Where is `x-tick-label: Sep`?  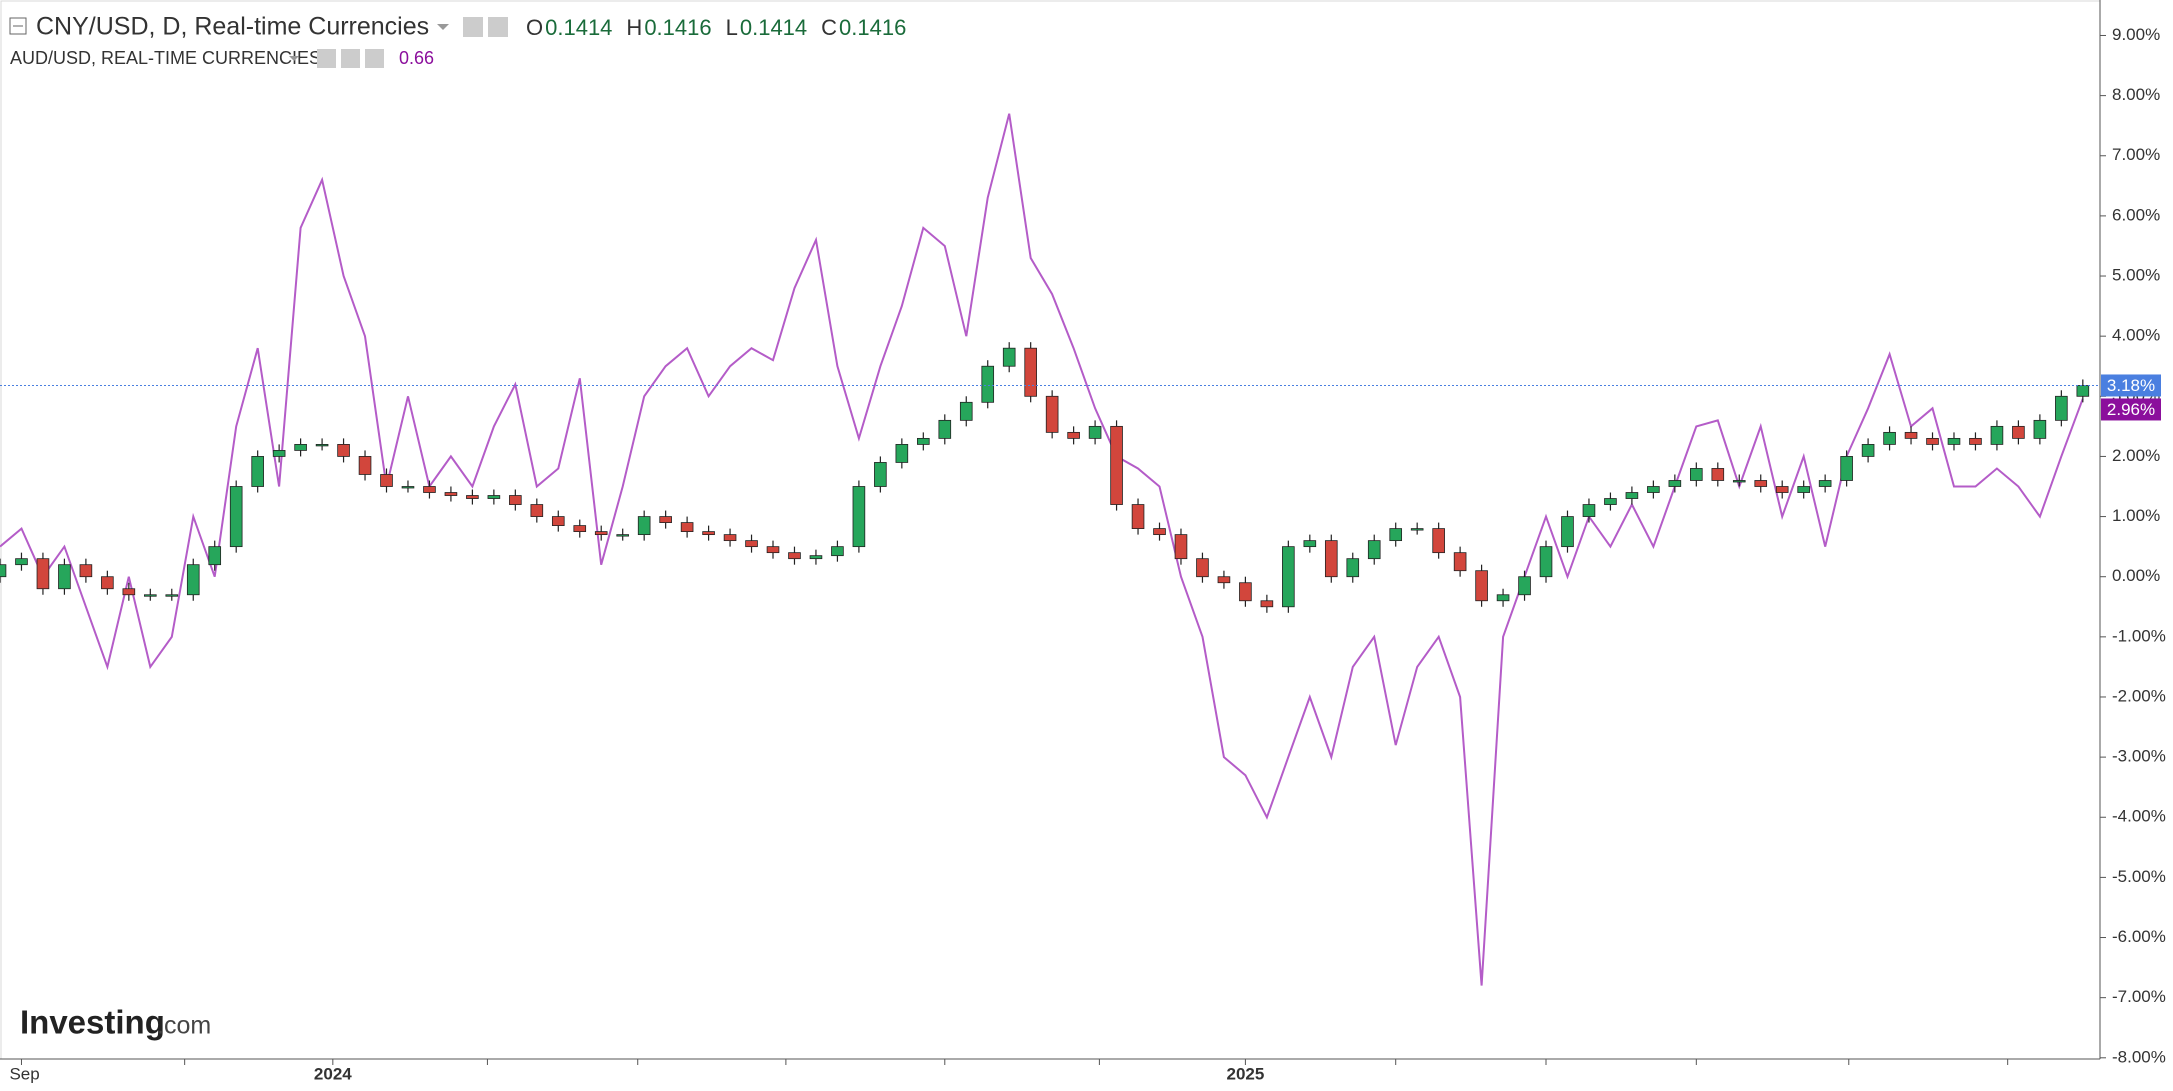
x-tick-label: Sep is located at coordinates (24, 1073).